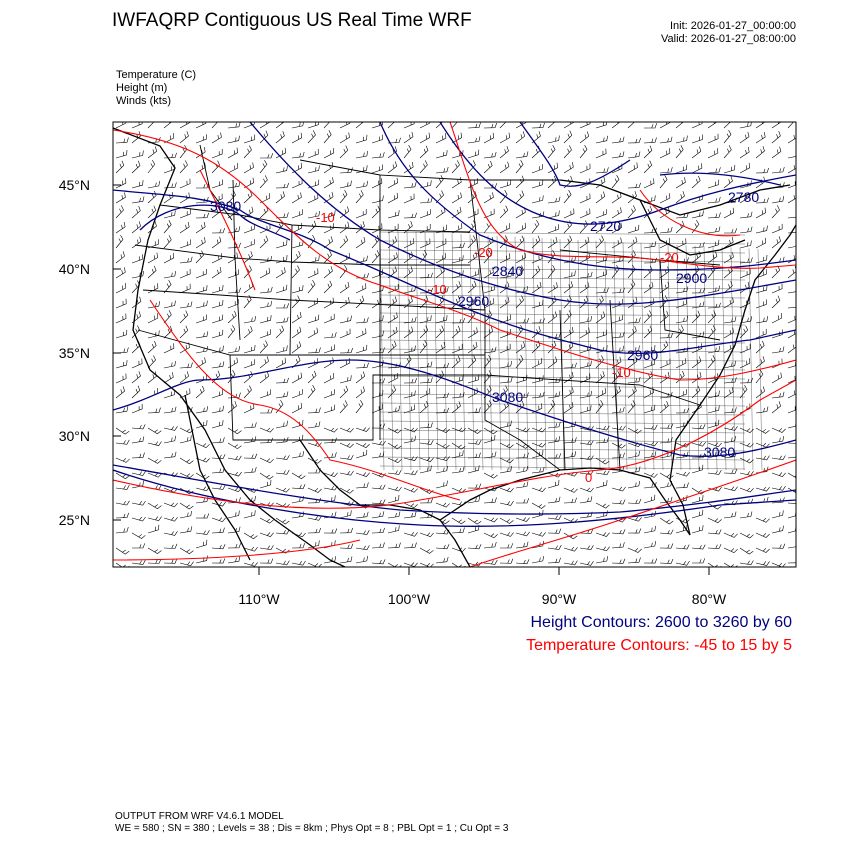 This screenshot has height=850, width=850. What do you see at coordinates (621, 372) in the screenshot?
I see `temperature-label: -10` at bounding box center [621, 372].